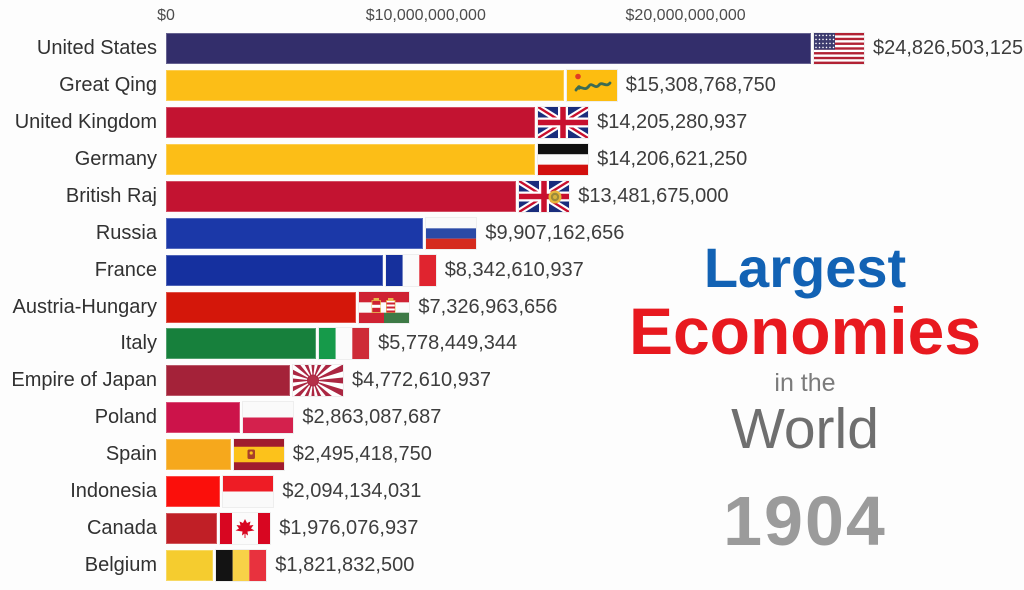  Describe the element at coordinates (555, 232) in the screenshot. I see `value-label: $9,907,162,656` at that location.